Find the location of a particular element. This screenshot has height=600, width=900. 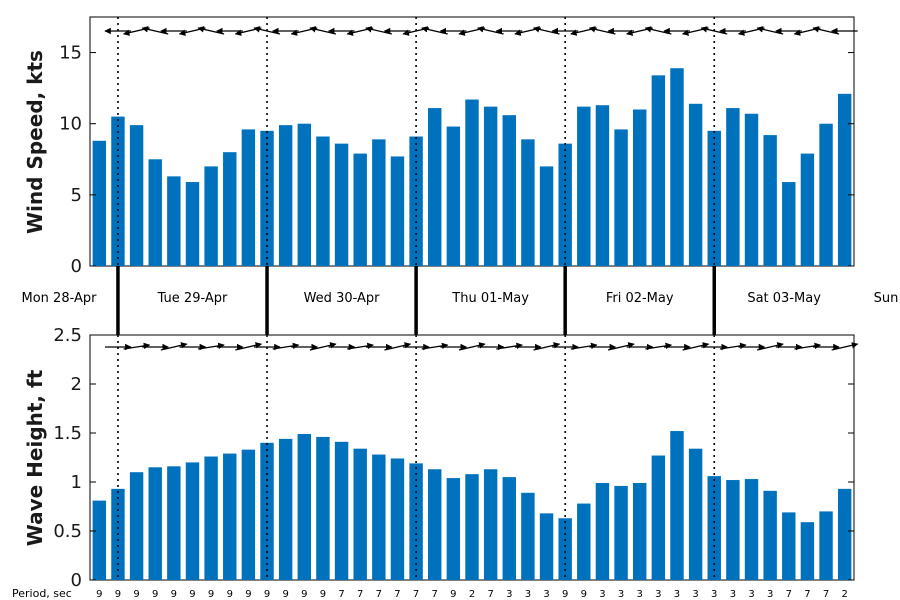

wind-direction-arrows is located at coordinates (481, 31).